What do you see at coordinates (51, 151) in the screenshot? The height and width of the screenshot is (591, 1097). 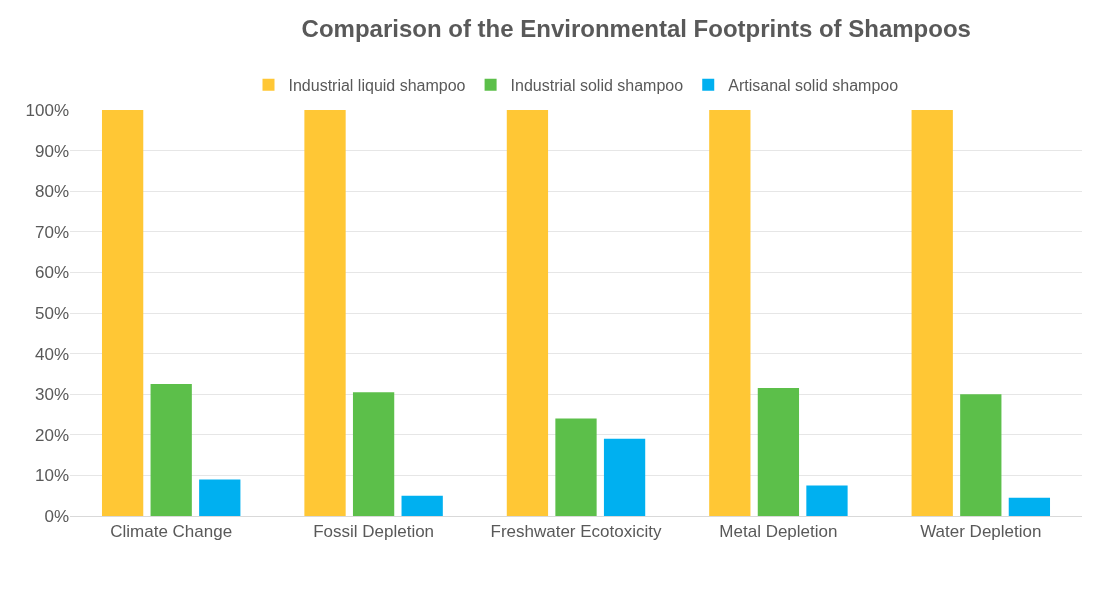 I see `y-tick-label: 90%` at bounding box center [51, 151].